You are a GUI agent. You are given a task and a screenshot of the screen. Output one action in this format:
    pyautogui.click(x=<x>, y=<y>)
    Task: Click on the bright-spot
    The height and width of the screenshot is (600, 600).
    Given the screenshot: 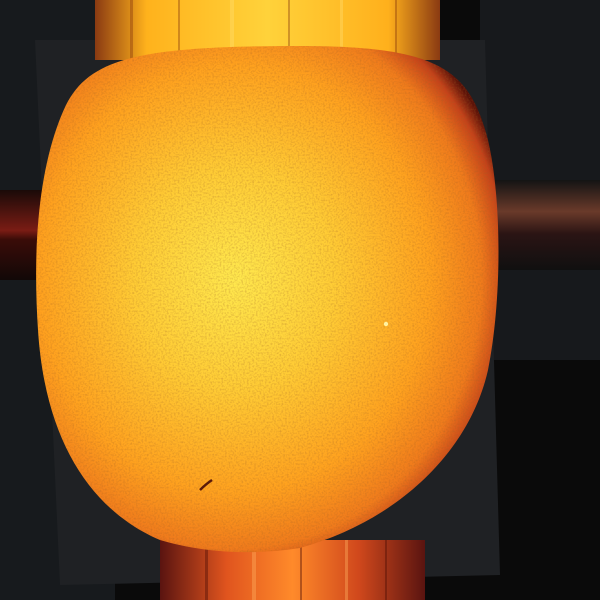 What is the action you would take?
    pyautogui.click(x=386, y=324)
    